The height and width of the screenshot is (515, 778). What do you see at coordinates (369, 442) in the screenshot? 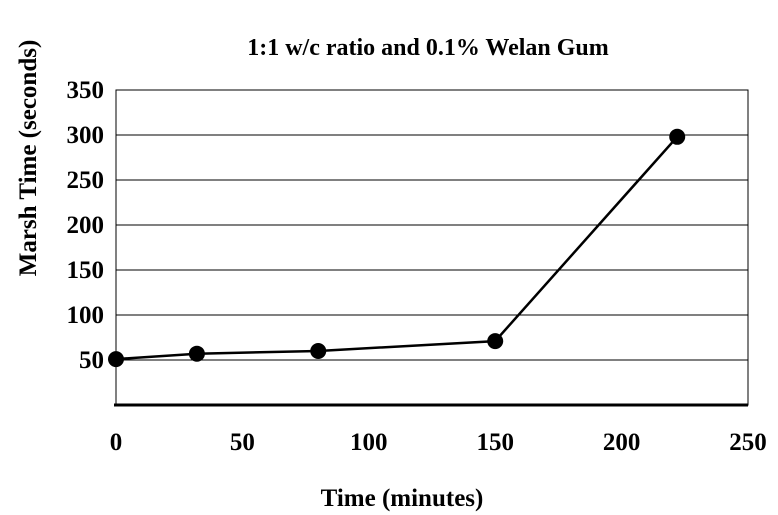
I see `x-tick-label: 100` at bounding box center [369, 442].